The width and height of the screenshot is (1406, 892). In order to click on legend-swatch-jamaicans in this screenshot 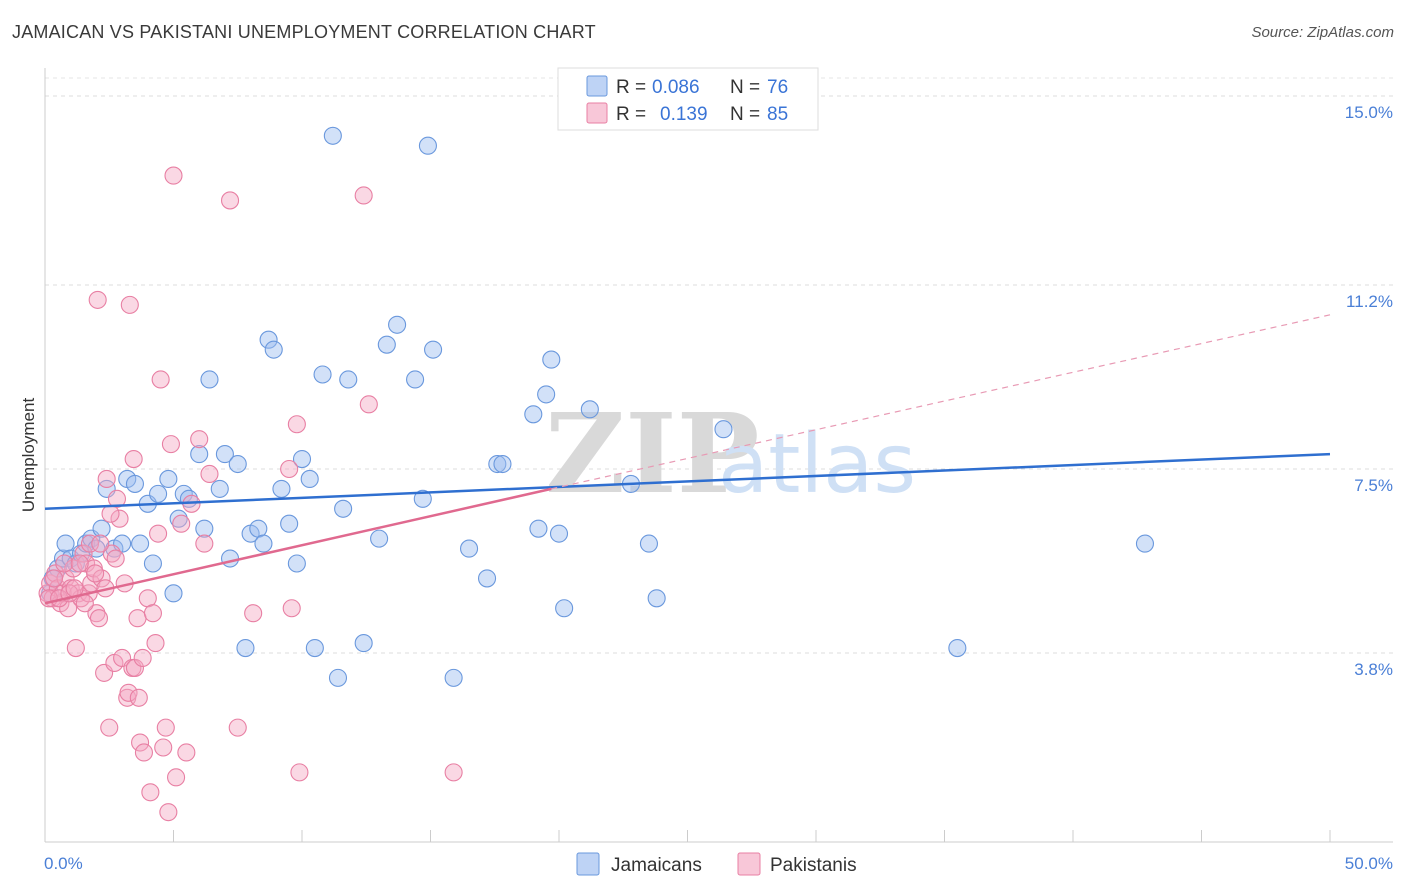, I will do `click(597, 86)`.